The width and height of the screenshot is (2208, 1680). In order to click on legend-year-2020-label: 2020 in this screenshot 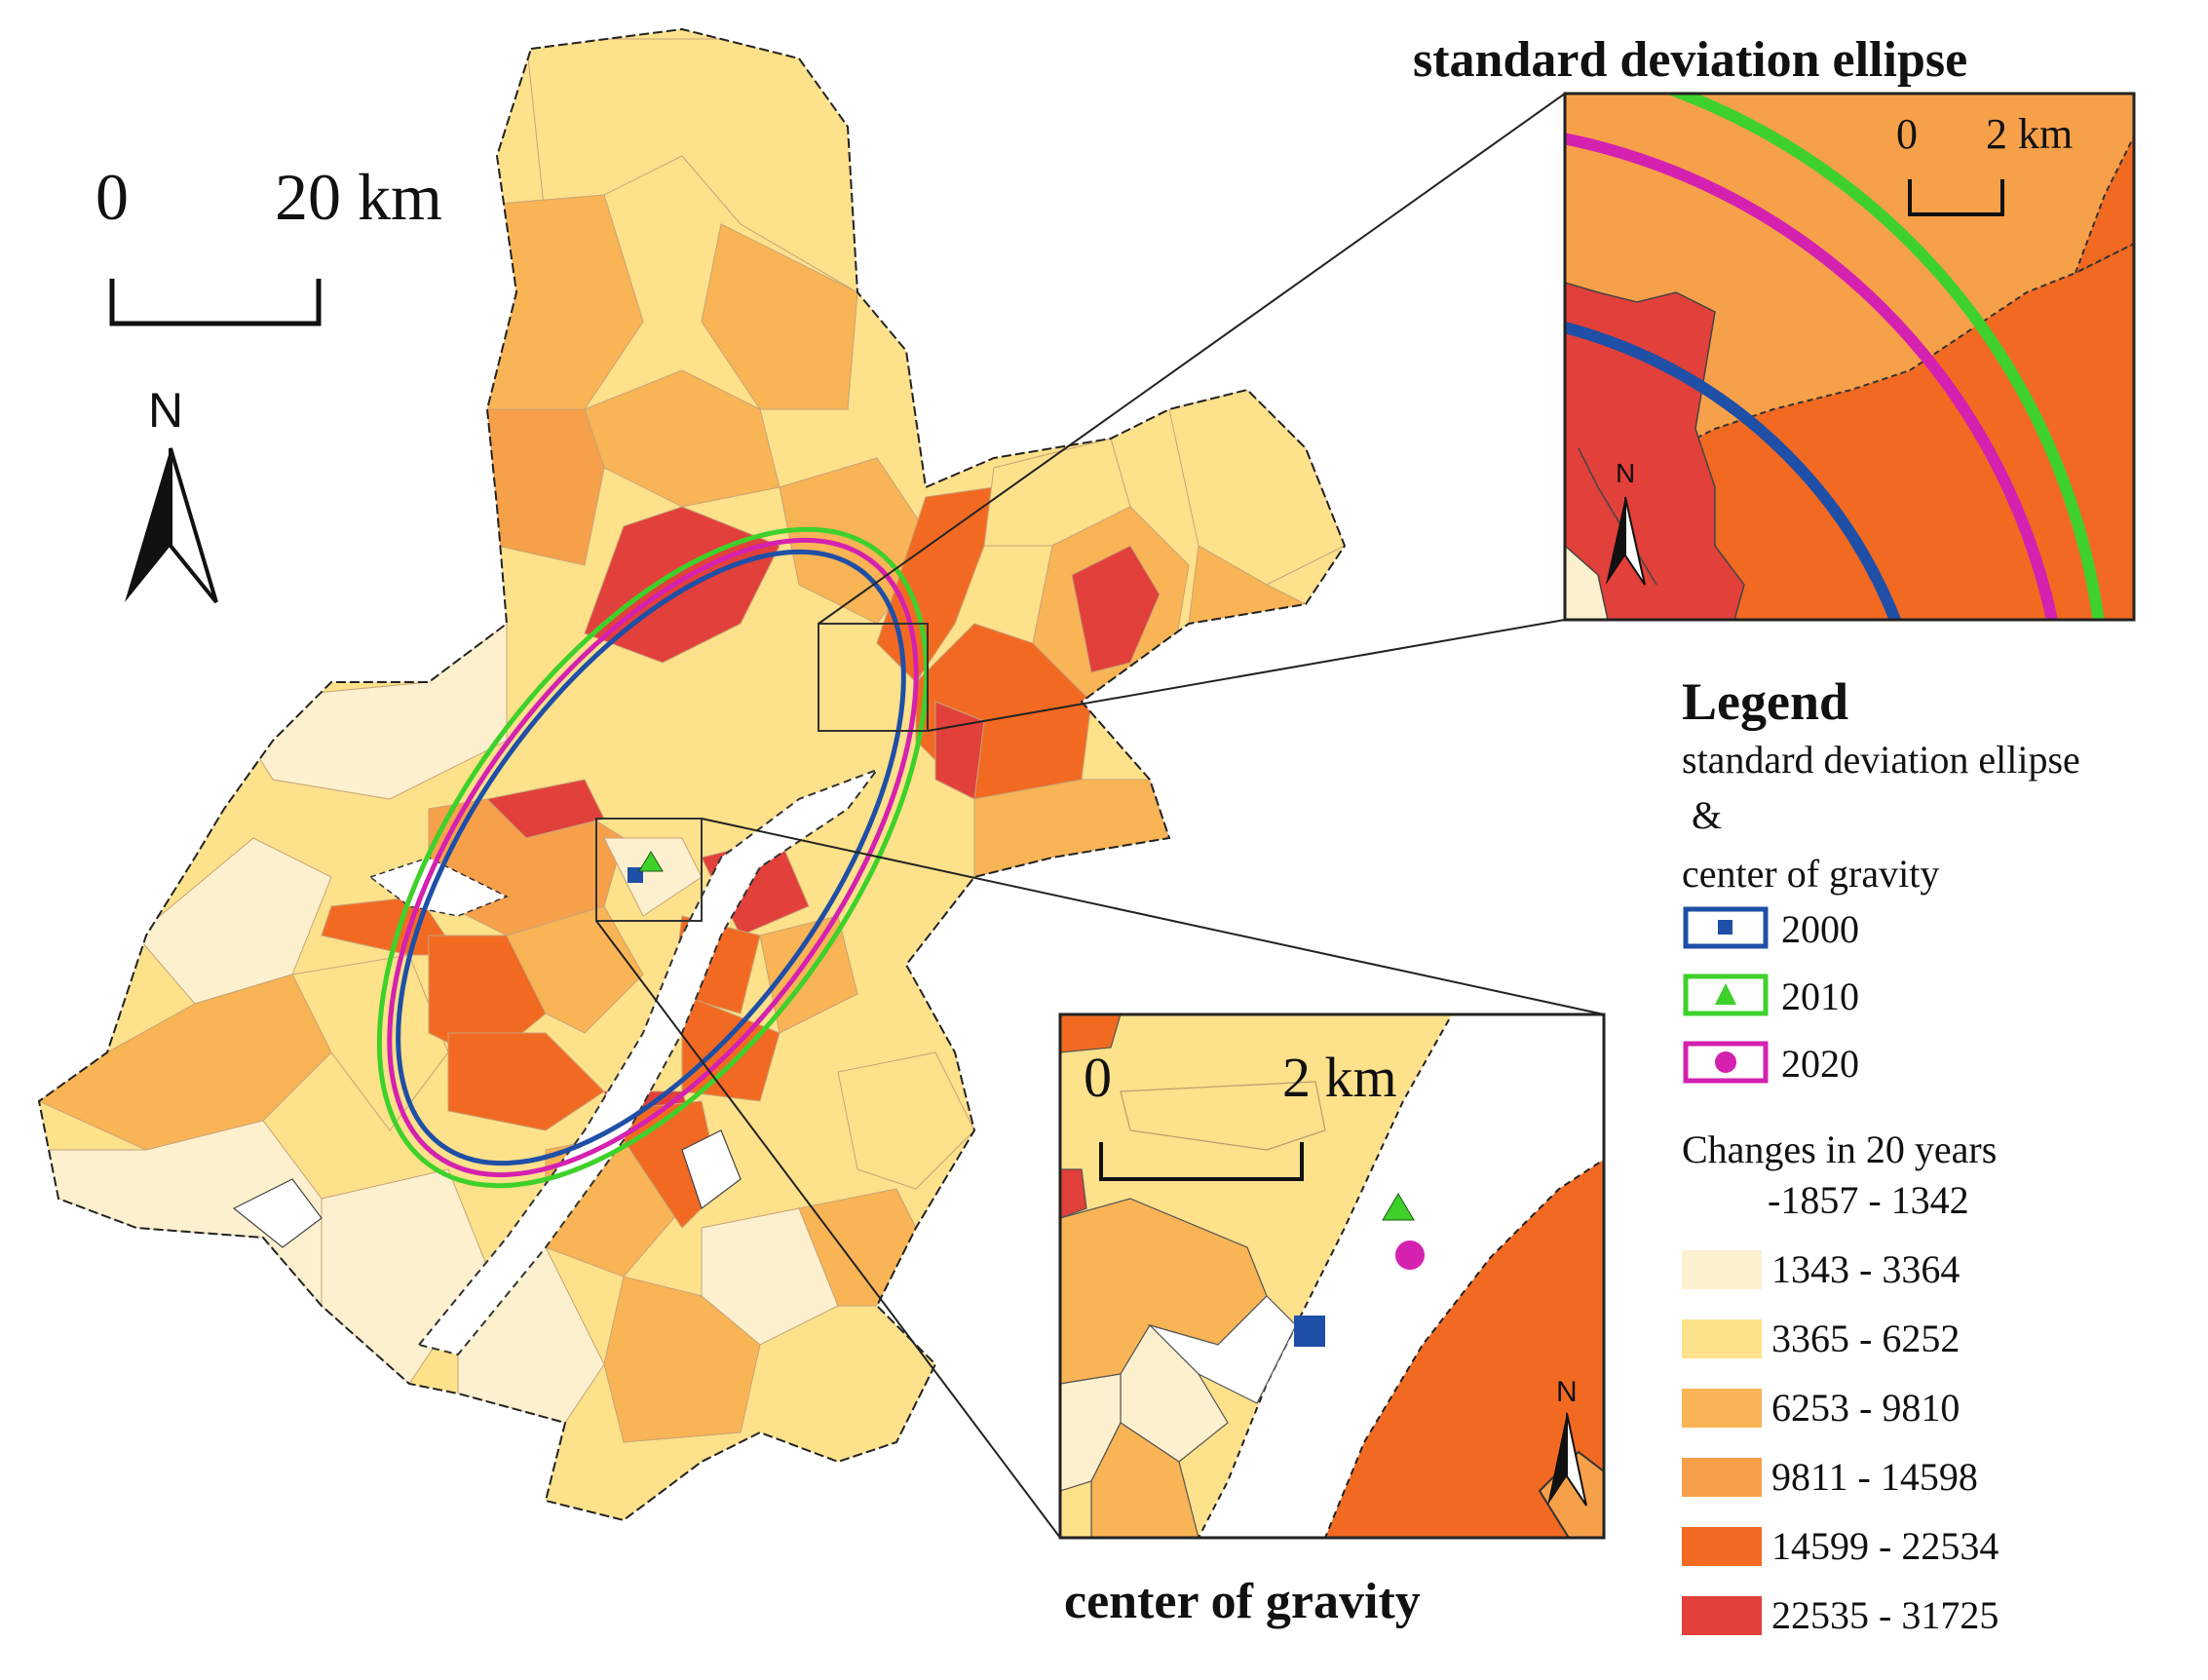, I will do `click(1820, 1064)`.